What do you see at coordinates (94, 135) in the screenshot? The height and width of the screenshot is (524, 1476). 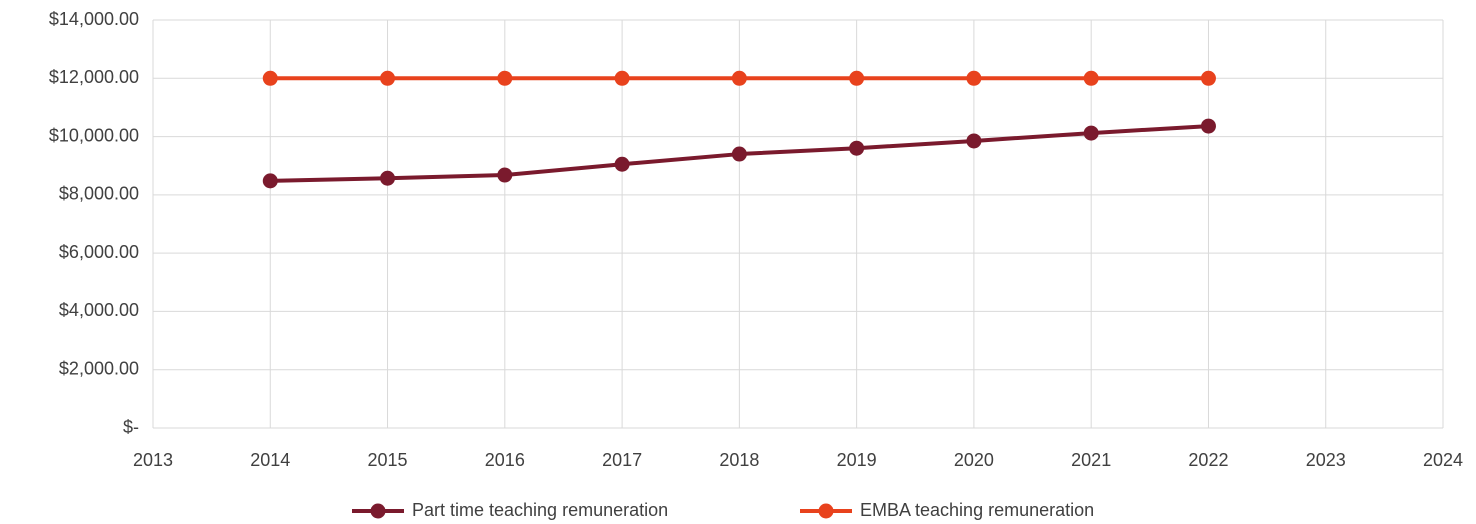 I see `y-tick-label: $10,000.00` at bounding box center [94, 135].